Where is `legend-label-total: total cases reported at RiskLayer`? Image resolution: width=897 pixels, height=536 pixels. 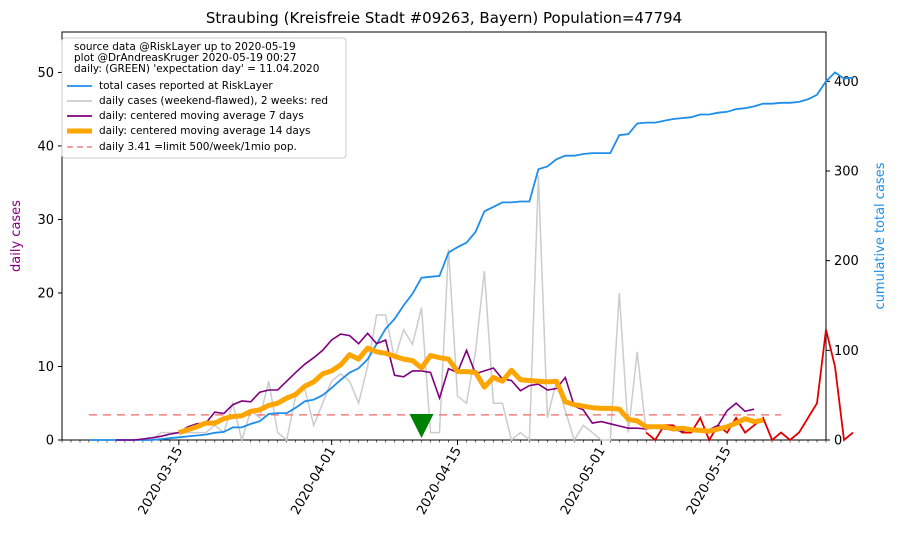
legend-label-total: total cases reported at RiskLayer is located at coordinates (186, 86).